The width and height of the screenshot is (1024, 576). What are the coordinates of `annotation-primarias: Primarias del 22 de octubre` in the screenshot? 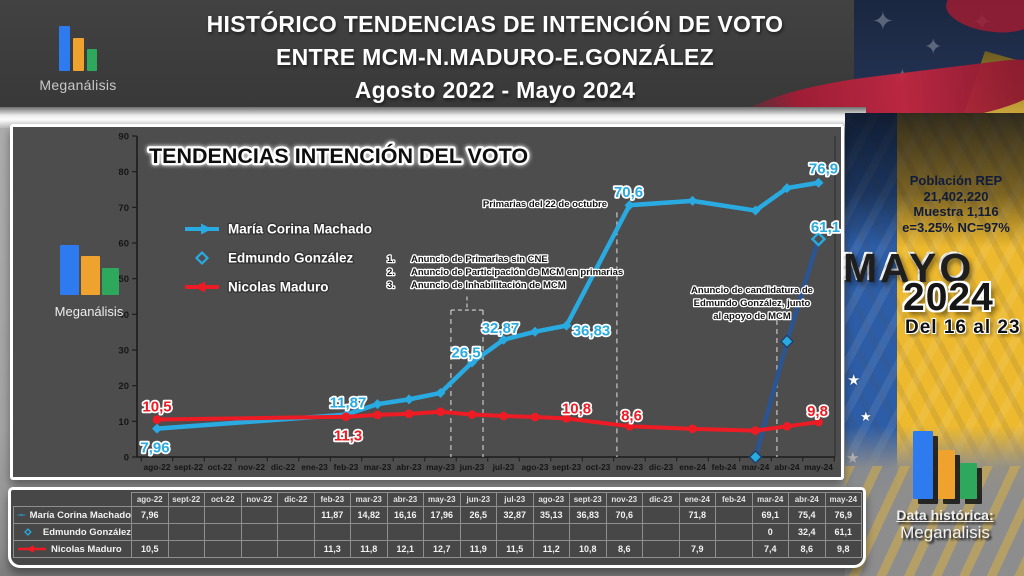 It's located at (545, 204).